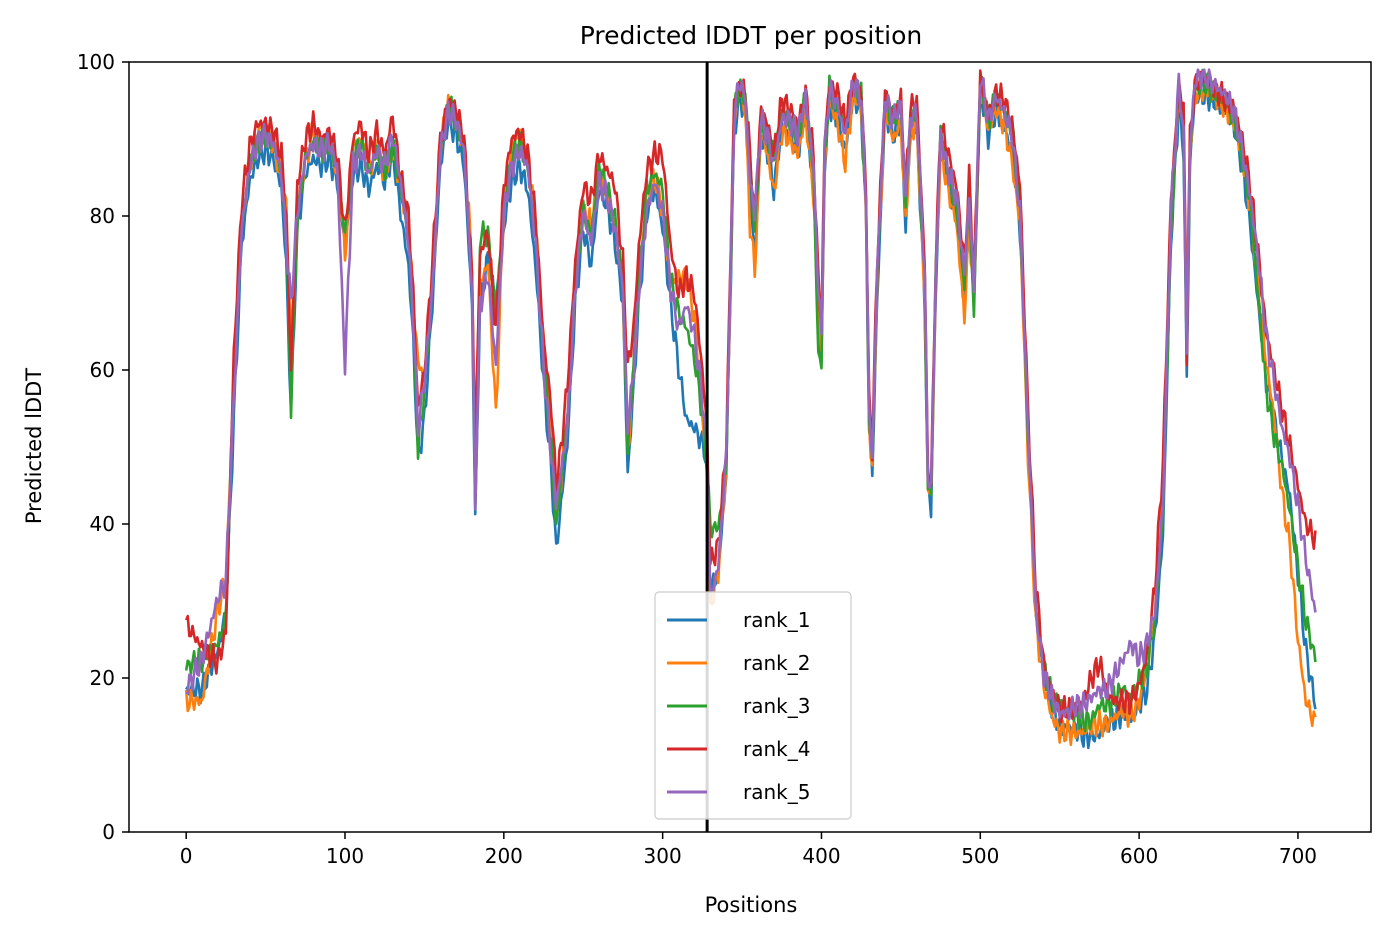  What do you see at coordinates (980, 856) in the screenshot?
I see `x-tick-label: 500` at bounding box center [980, 856].